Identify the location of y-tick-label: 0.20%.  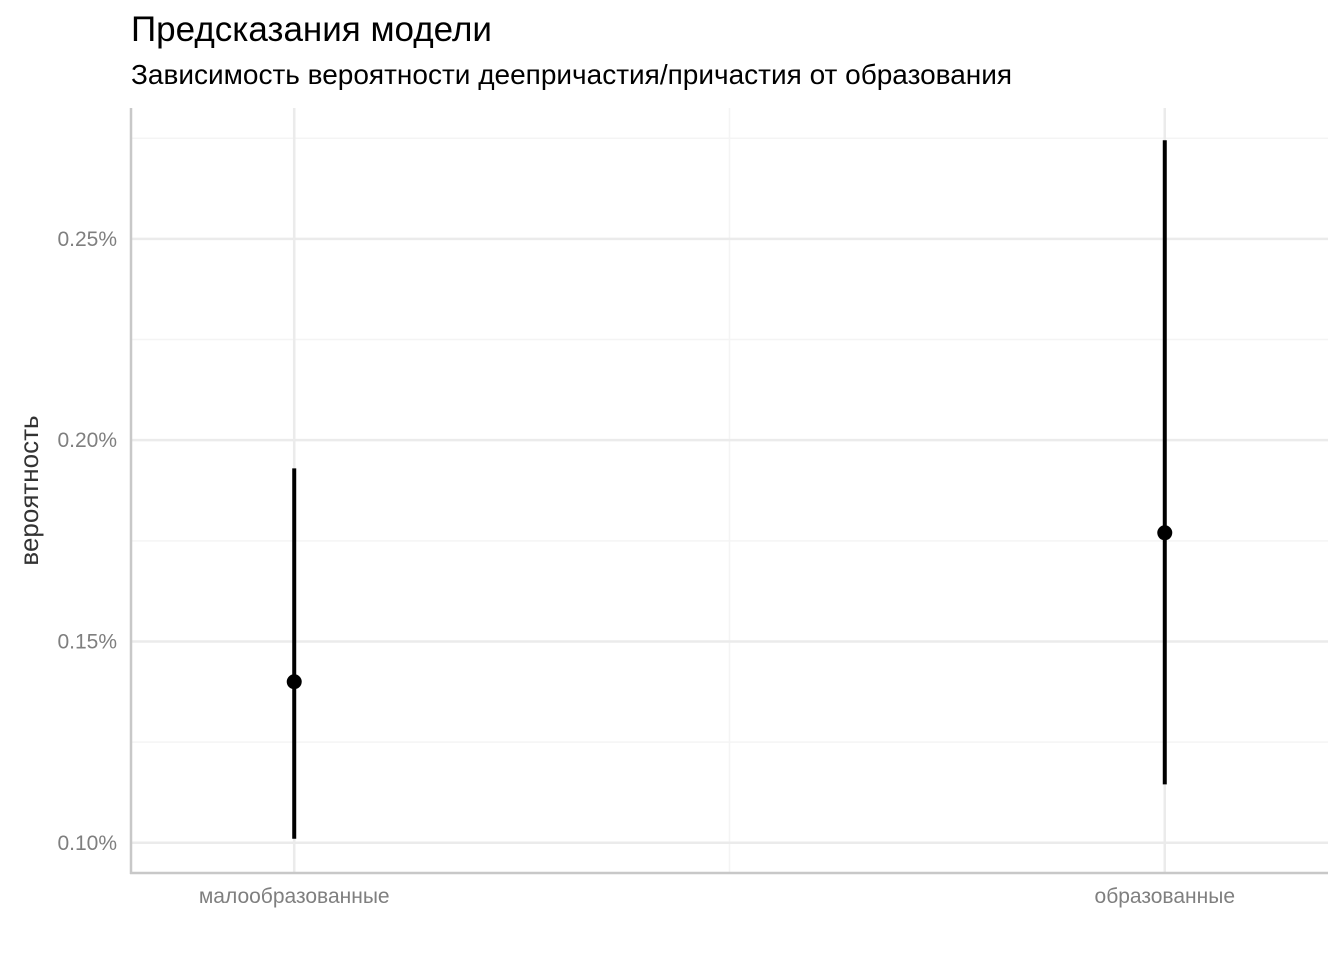
(87, 440).